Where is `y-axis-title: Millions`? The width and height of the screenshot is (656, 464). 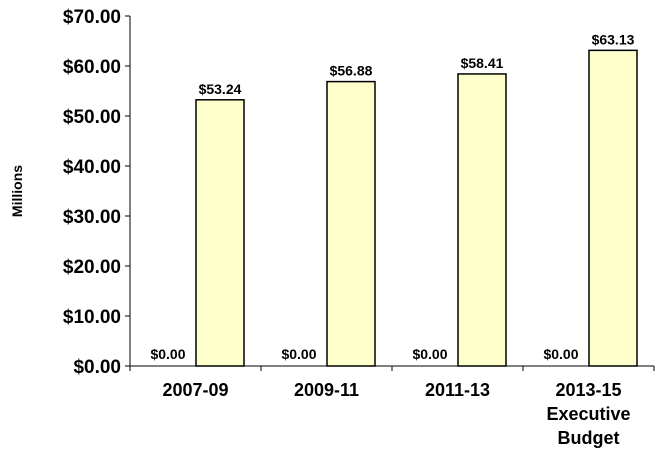 y-axis-title: Millions is located at coordinates (17, 191).